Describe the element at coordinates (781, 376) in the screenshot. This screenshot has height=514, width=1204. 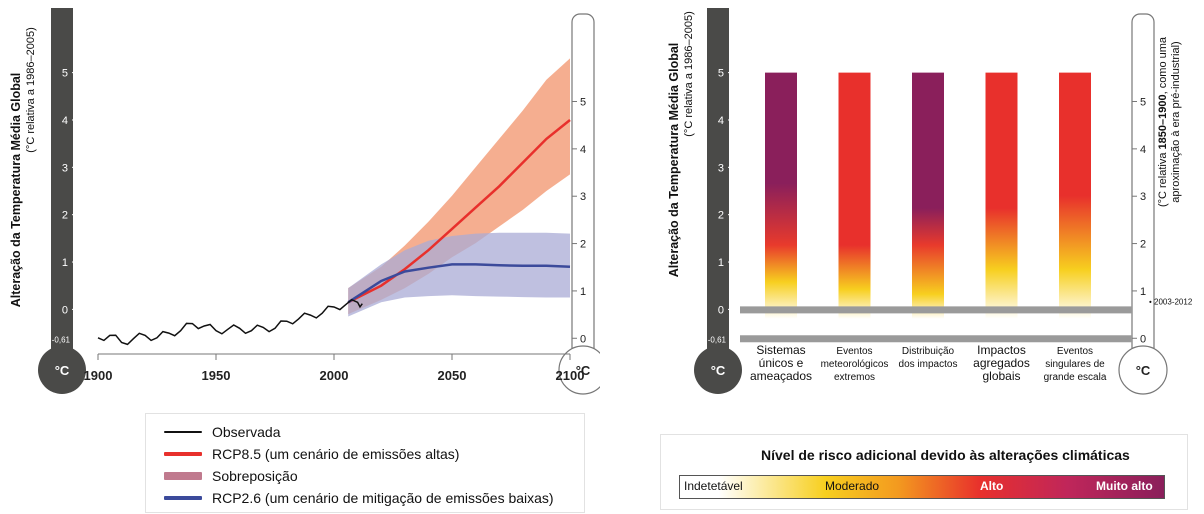
I see `risk-category-label-0: ameaçados` at that location.